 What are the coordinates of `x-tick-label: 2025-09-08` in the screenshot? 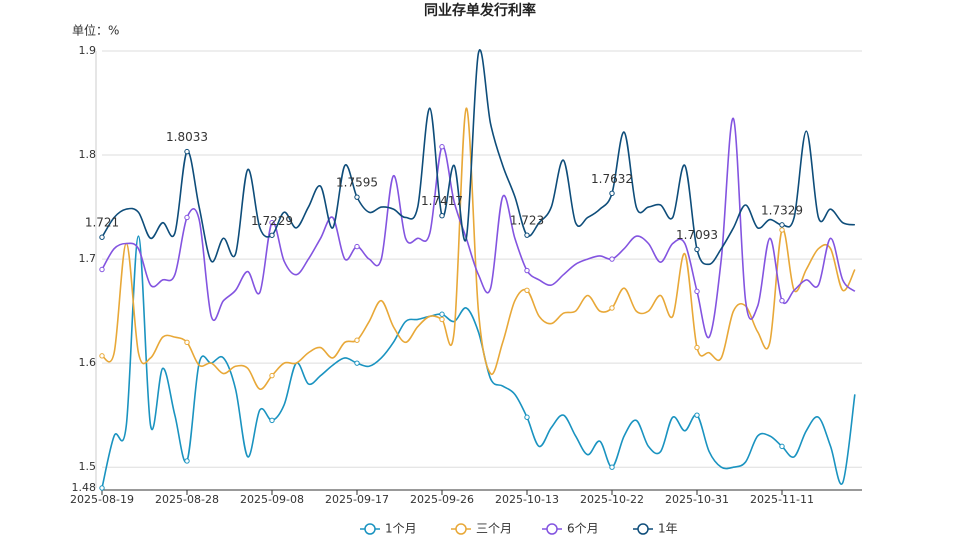 It's located at (272, 499).